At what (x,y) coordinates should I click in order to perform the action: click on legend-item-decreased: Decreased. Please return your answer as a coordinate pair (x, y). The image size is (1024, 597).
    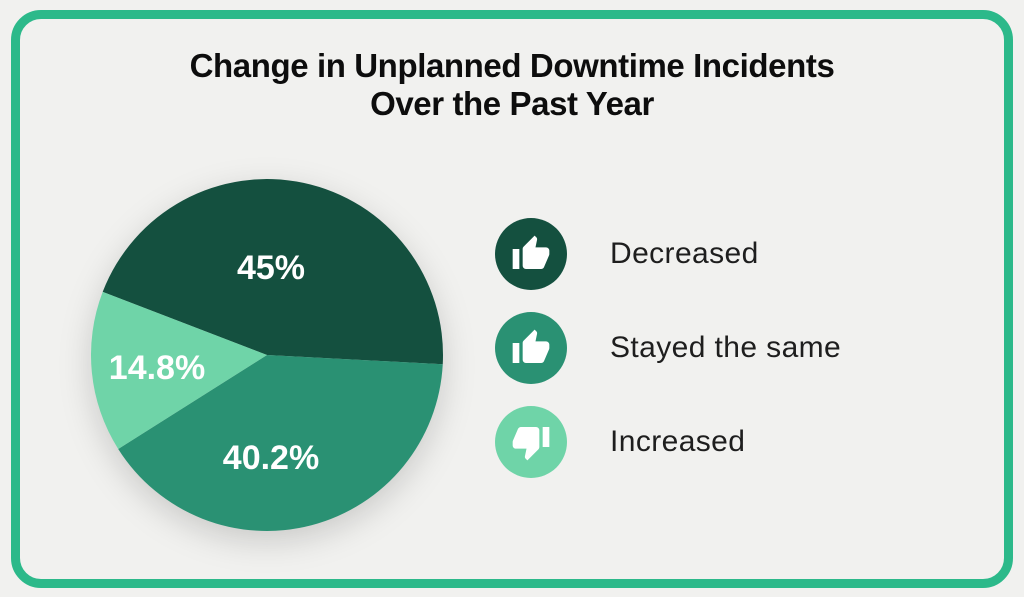
    Looking at the image, I should click on (668, 254).